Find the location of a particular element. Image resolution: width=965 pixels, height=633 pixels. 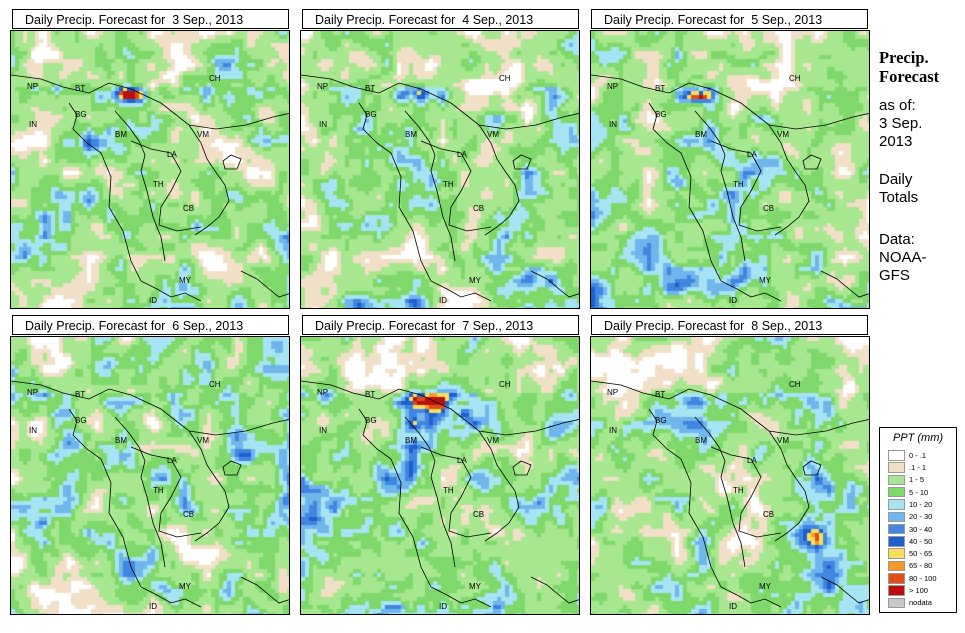

legend-item: 80 - 100 is located at coordinates (912, 578).